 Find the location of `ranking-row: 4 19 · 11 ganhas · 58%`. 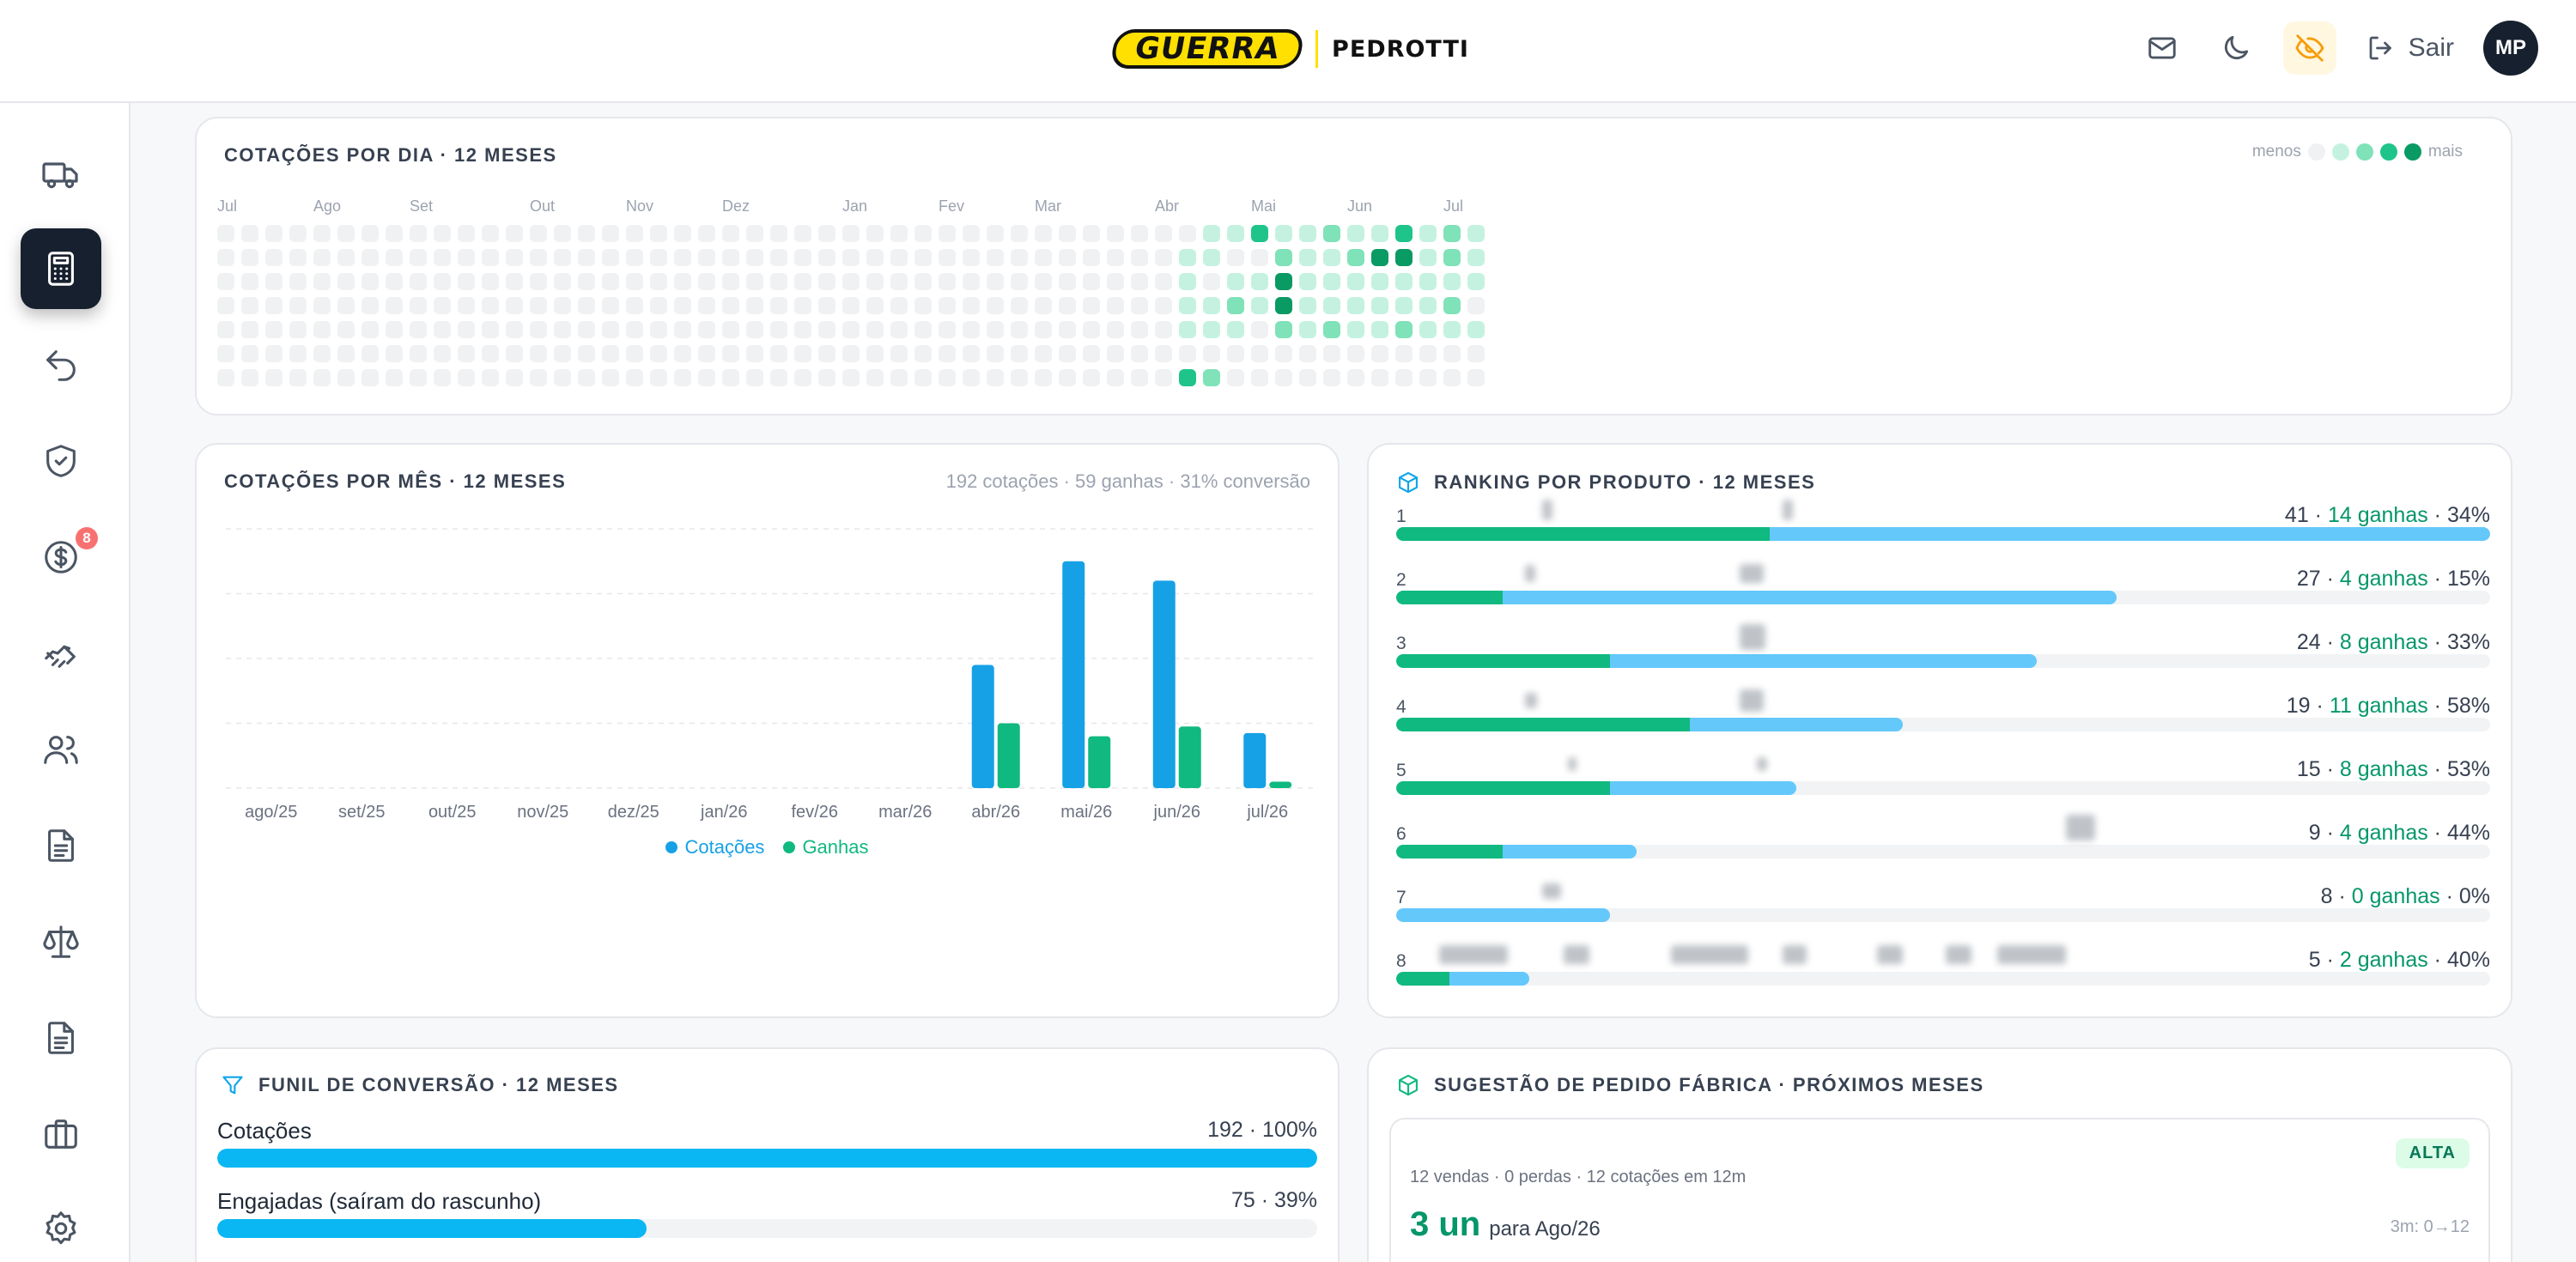

ranking-row: 4 19 · 11 ganhas · 58% is located at coordinates (1943, 719).